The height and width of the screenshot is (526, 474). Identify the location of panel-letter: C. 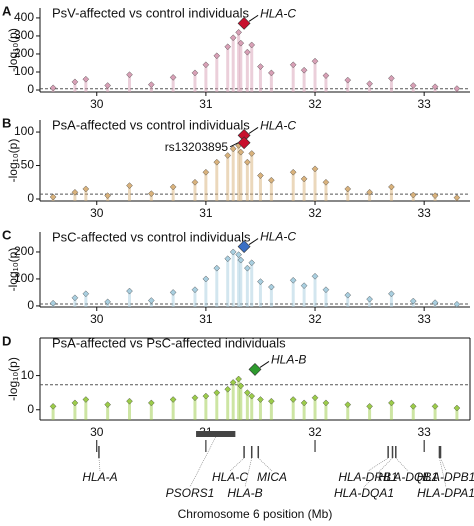
(7, 234).